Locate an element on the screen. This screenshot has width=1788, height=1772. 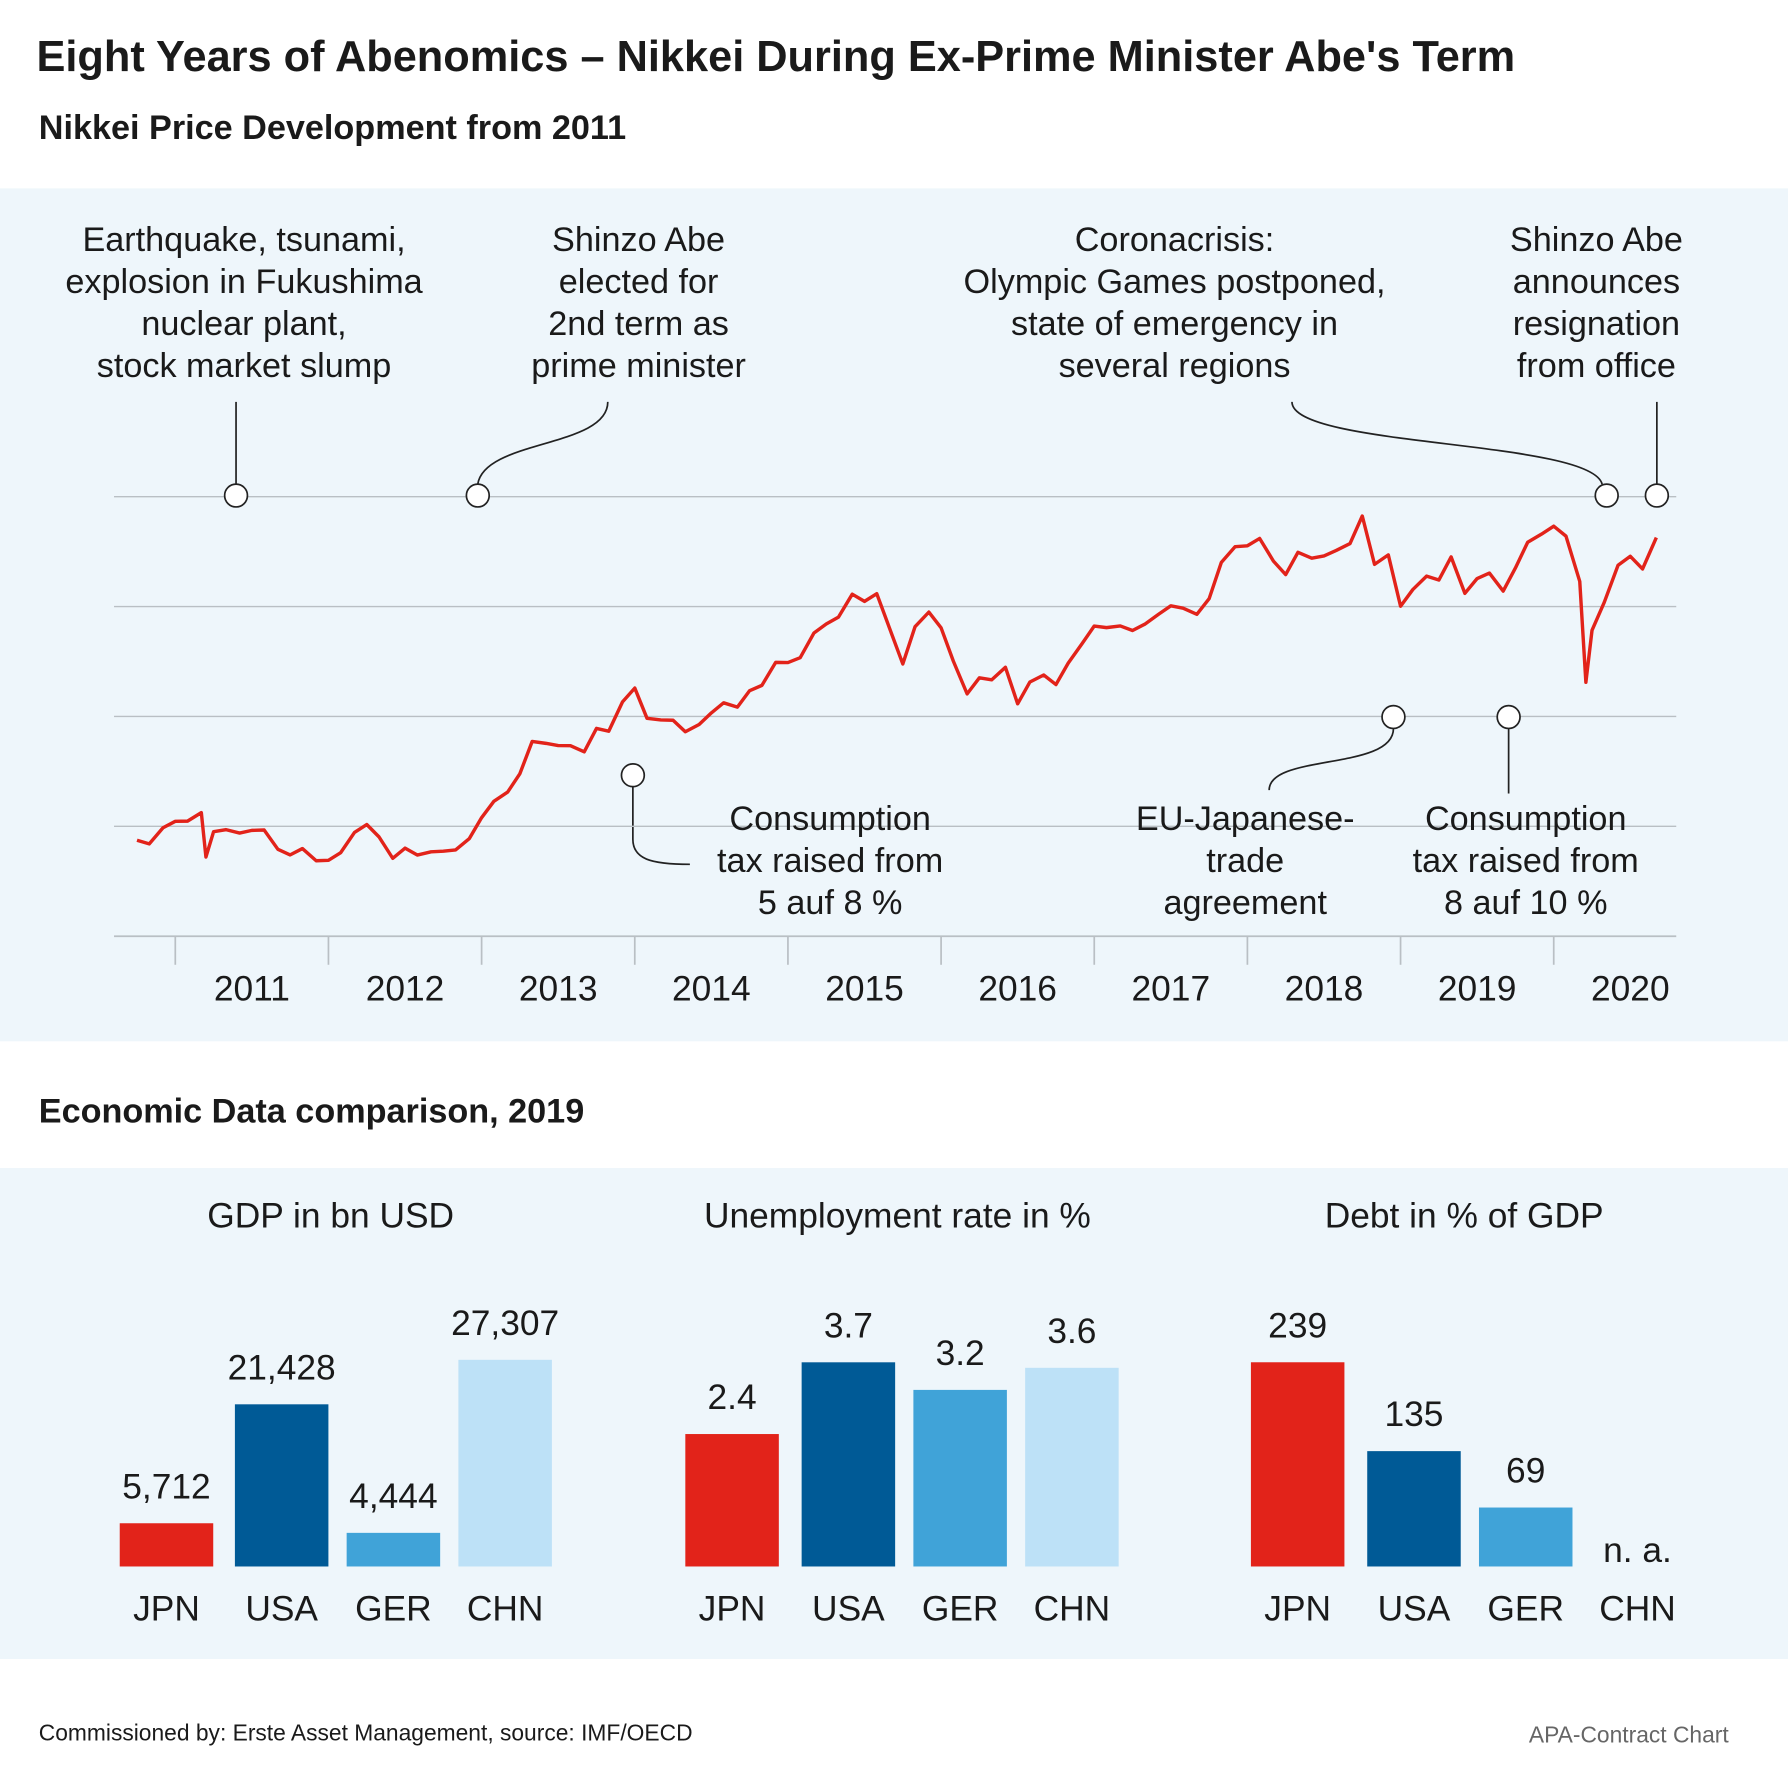
annotation-text: agreement is located at coordinates (1245, 903).